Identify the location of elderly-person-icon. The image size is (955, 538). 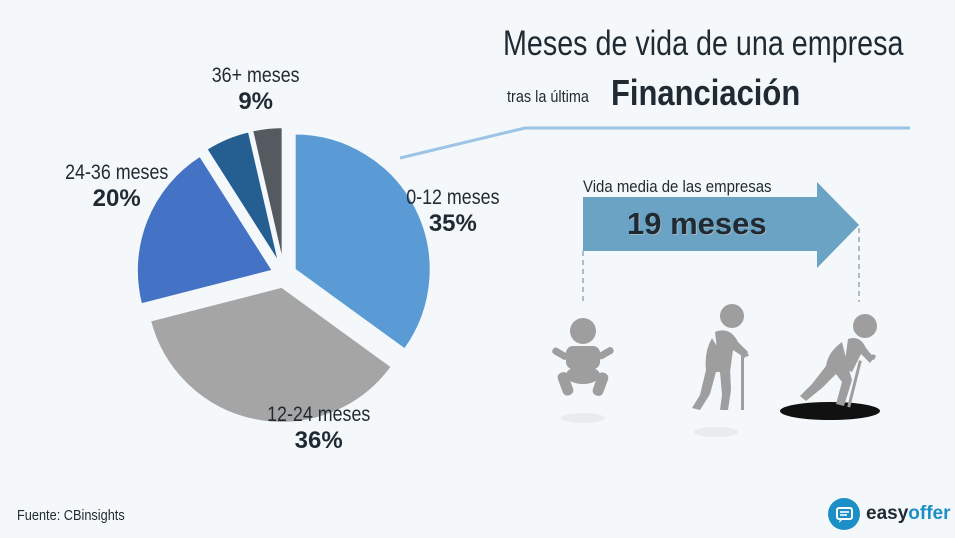
(720, 357).